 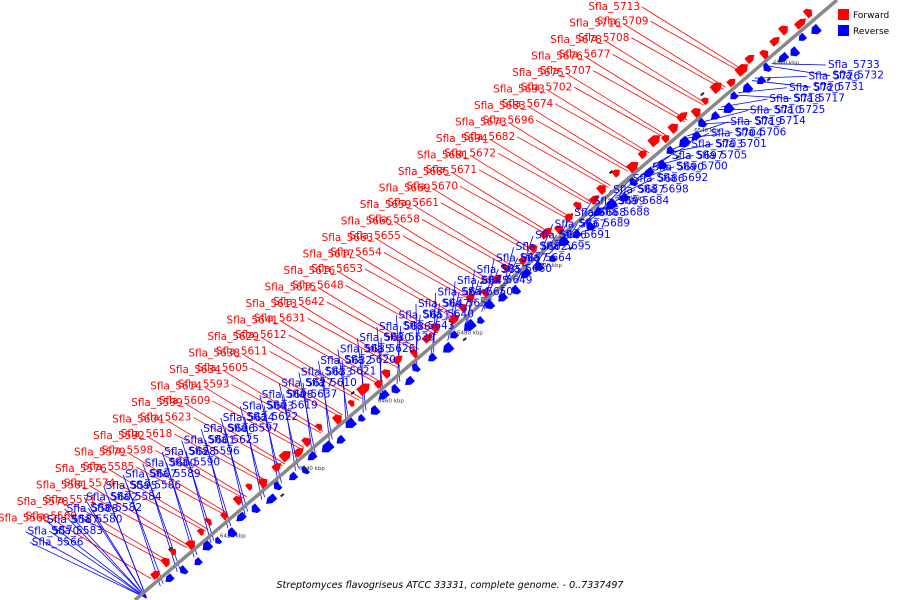 What do you see at coordinates (81, 469) in the screenshot?
I see `forward-gene-label: Sfla_5576` at bounding box center [81, 469].